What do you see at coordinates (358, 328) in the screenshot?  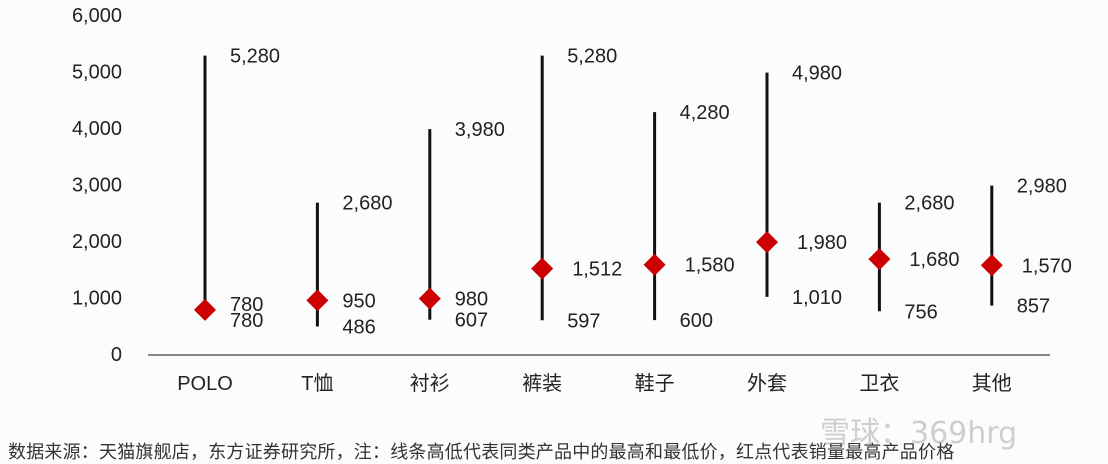 I see `low-label: 486` at bounding box center [358, 328].